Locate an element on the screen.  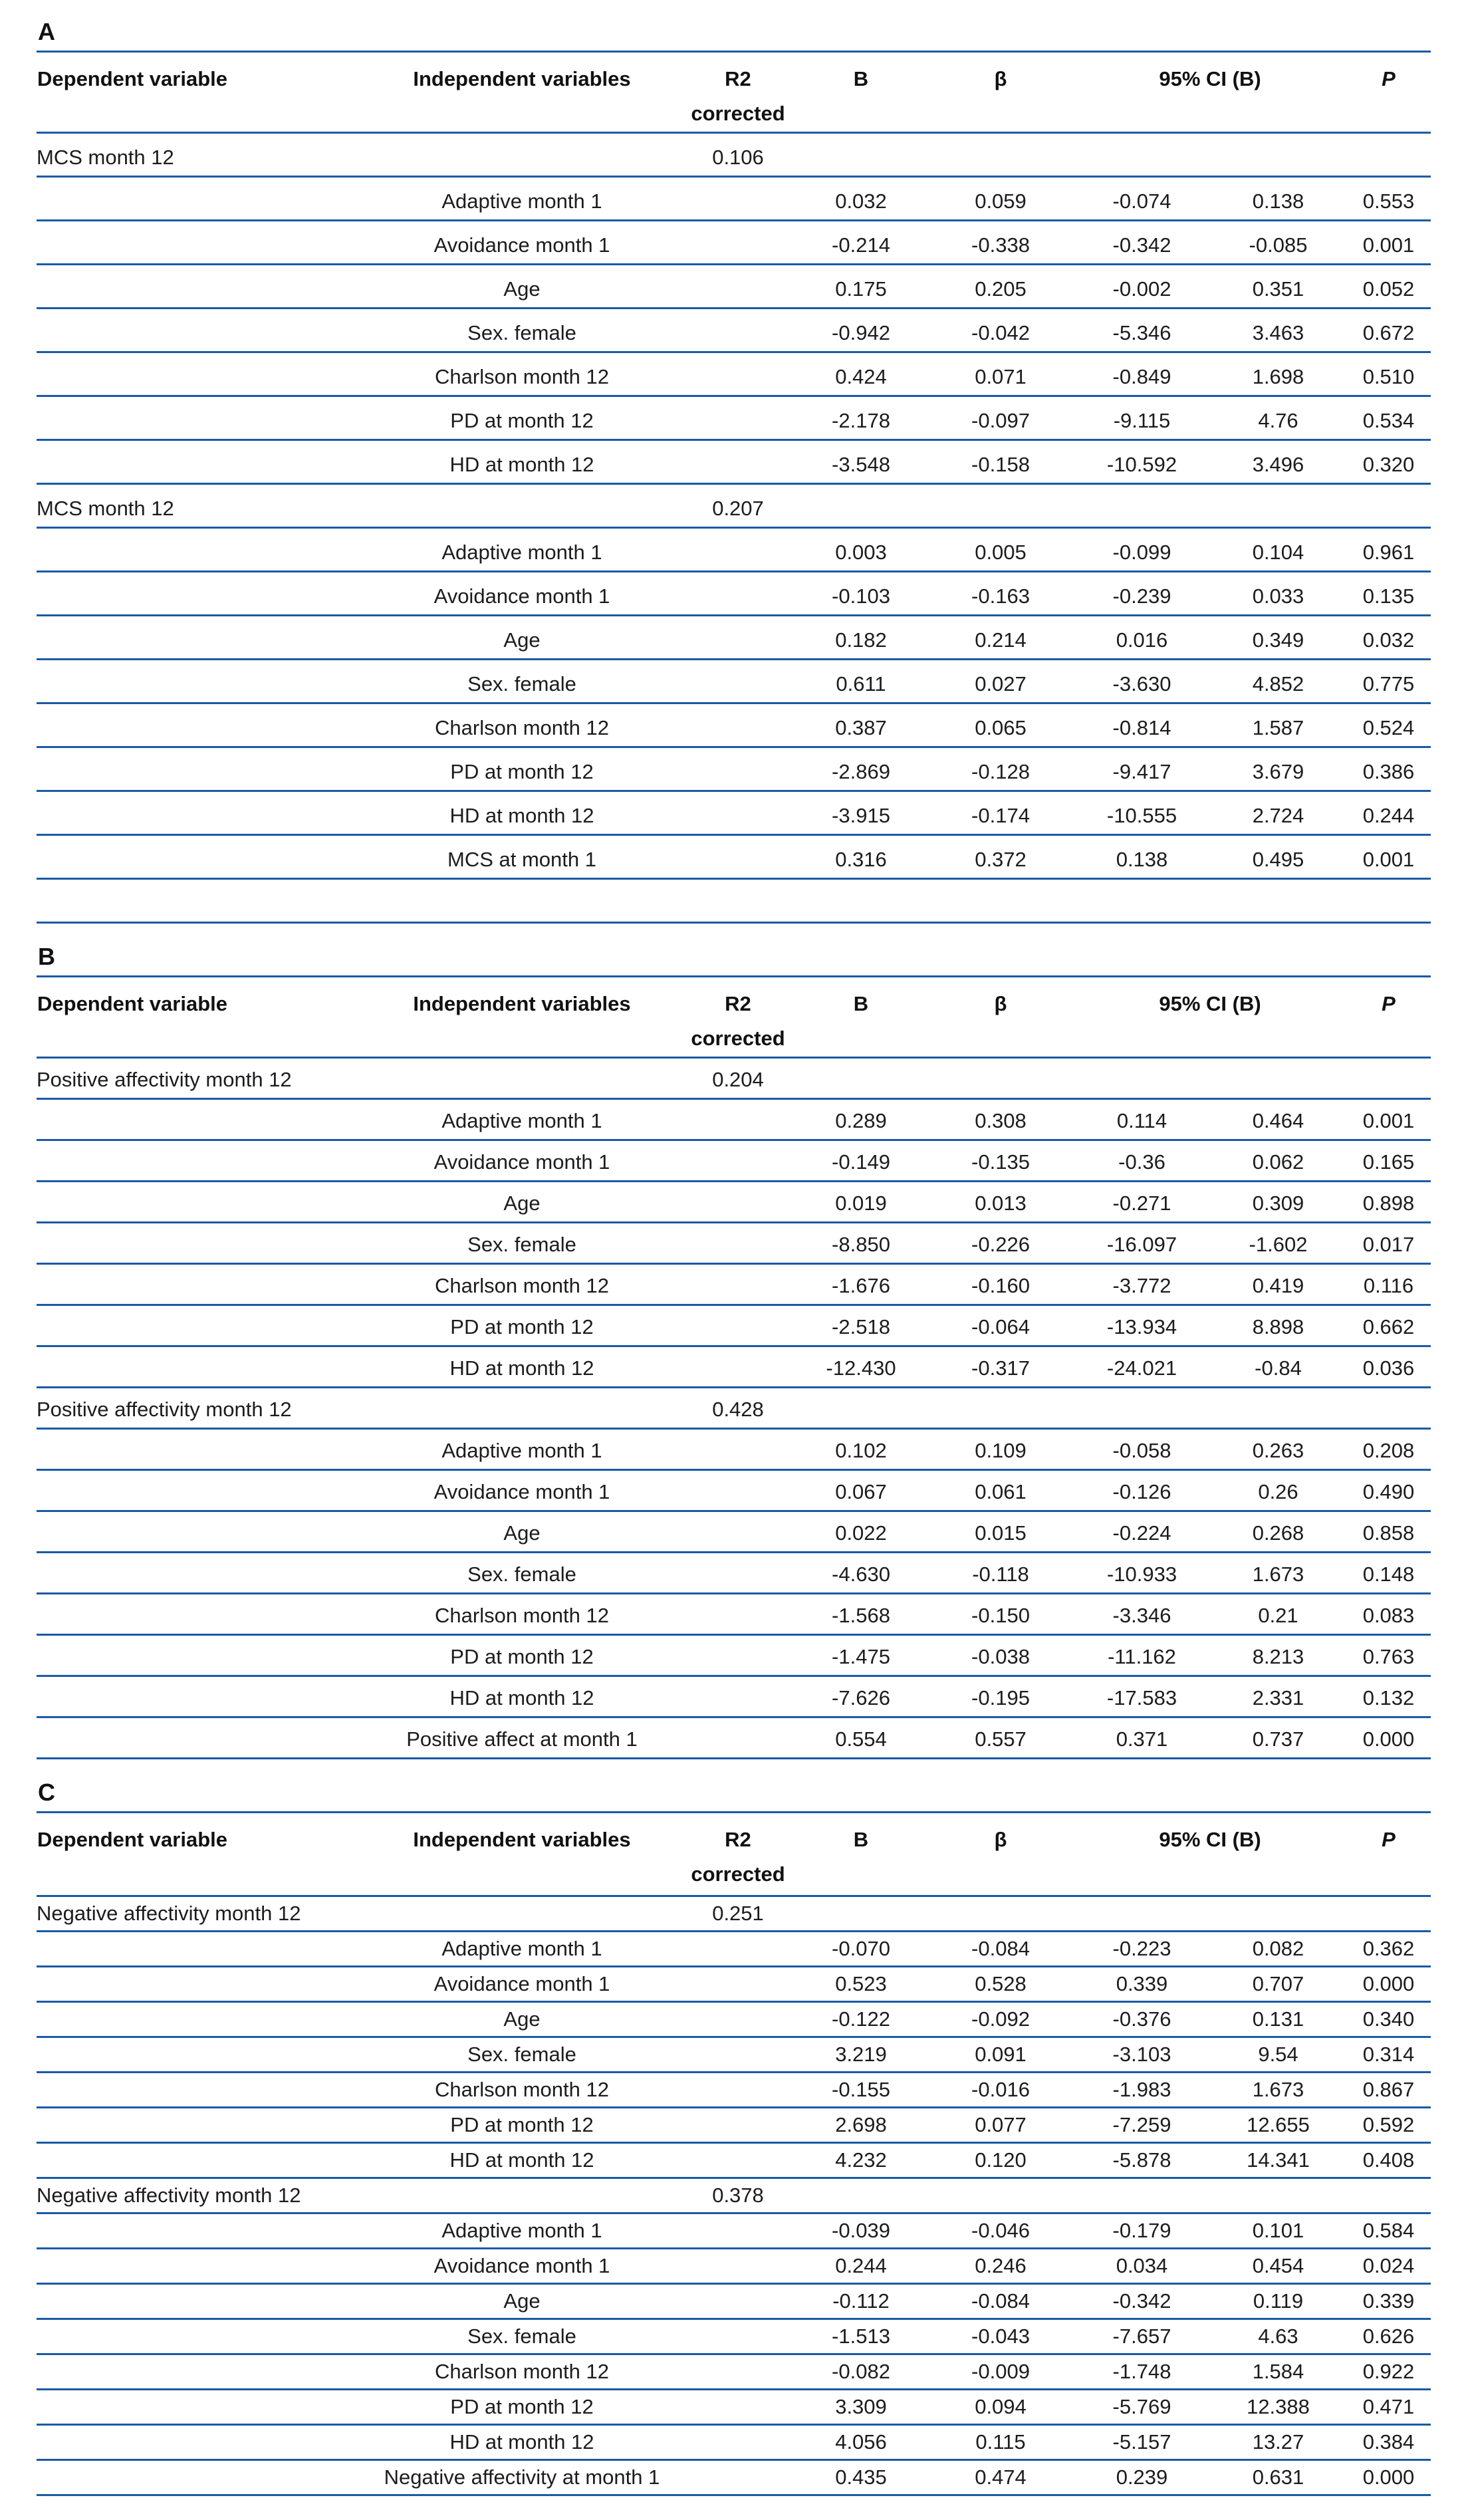
b-cell: 0.003 is located at coordinates (861, 553).